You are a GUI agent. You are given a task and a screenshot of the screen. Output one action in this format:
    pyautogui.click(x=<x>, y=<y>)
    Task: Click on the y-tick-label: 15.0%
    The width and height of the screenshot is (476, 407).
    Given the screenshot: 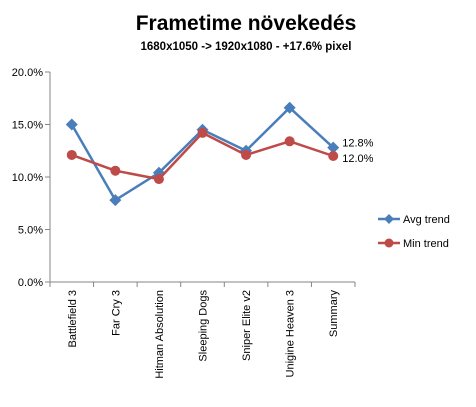 What is the action you would take?
    pyautogui.click(x=27, y=126)
    